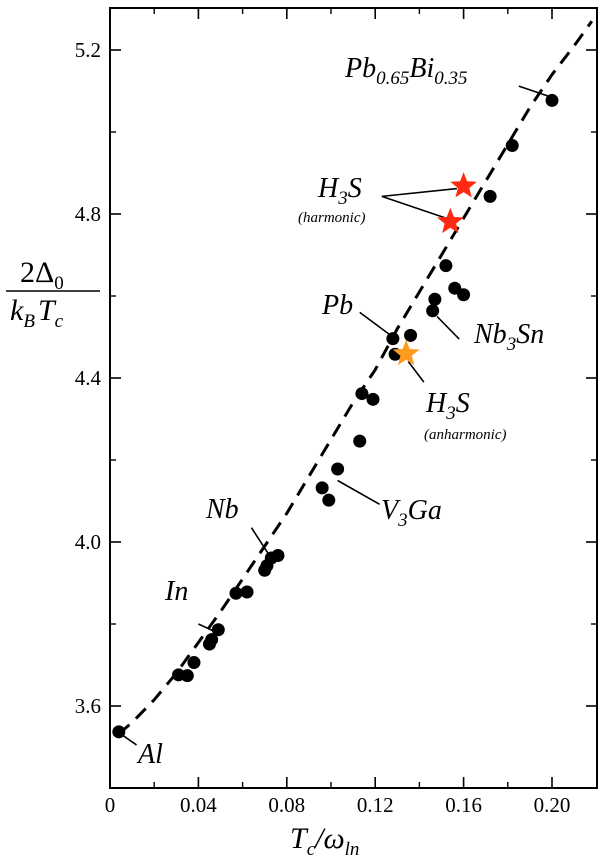 Image resolution: width=607 pixels, height=859 pixels. Describe the element at coordinates (59, 283) in the screenshot. I see `ylabel-num-sub: 0` at that location.